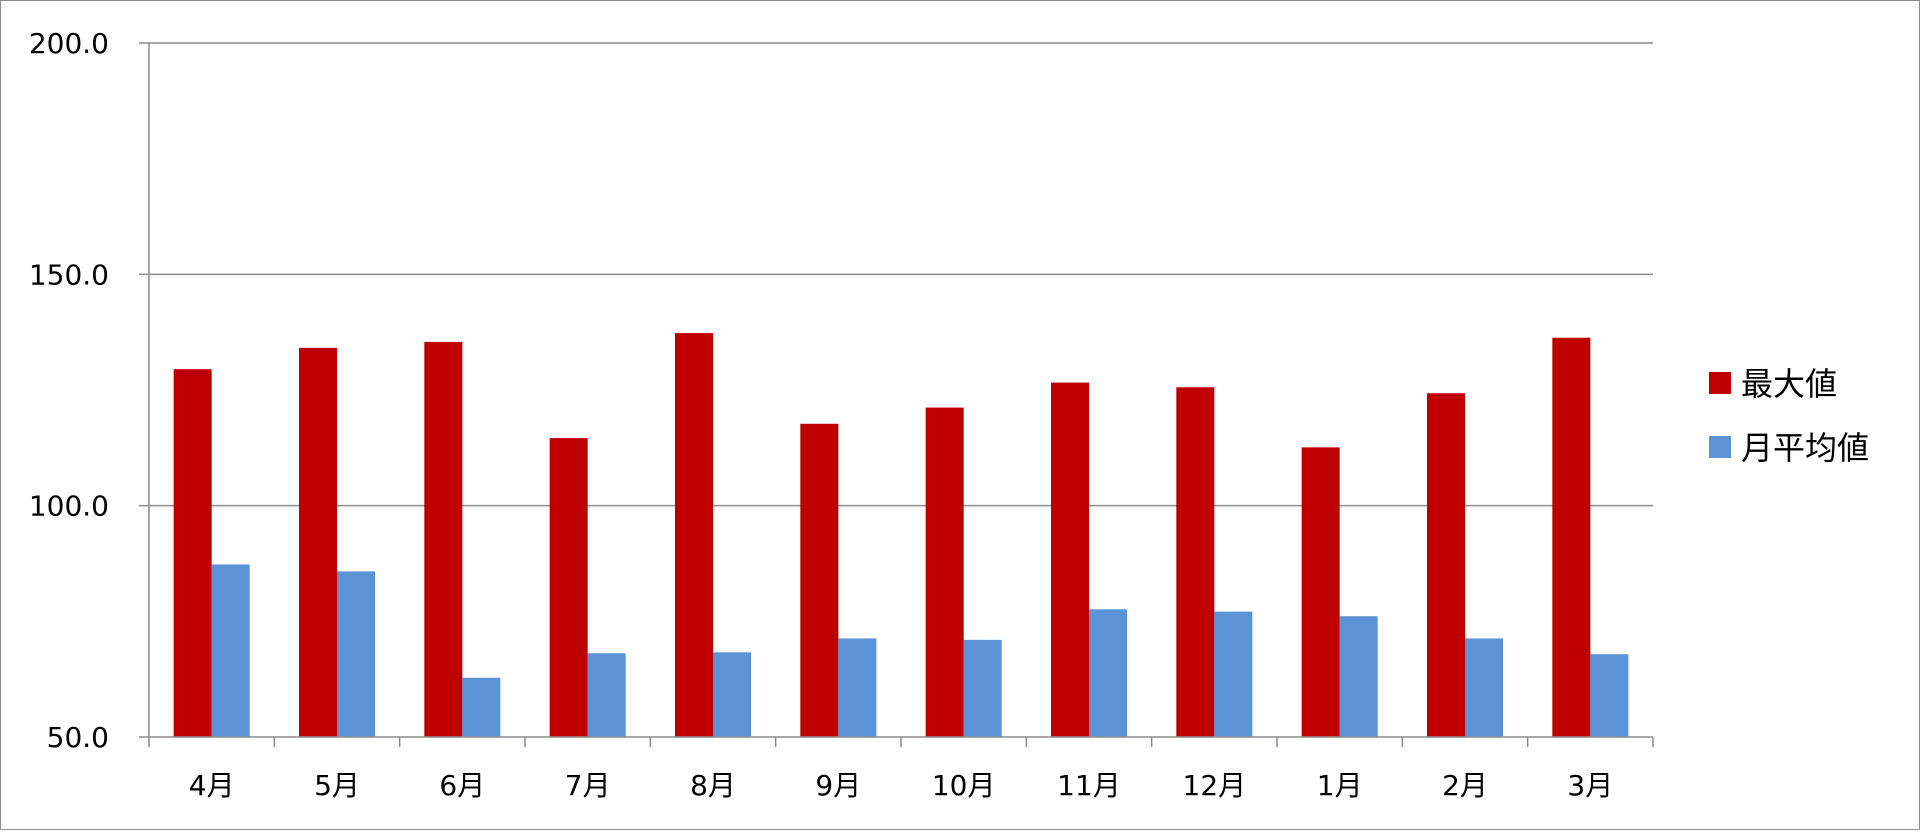 The height and width of the screenshot is (833, 1920). Describe the element at coordinates (1720, 383) in the screenshot. I see `legend-swatch-max` at that location.